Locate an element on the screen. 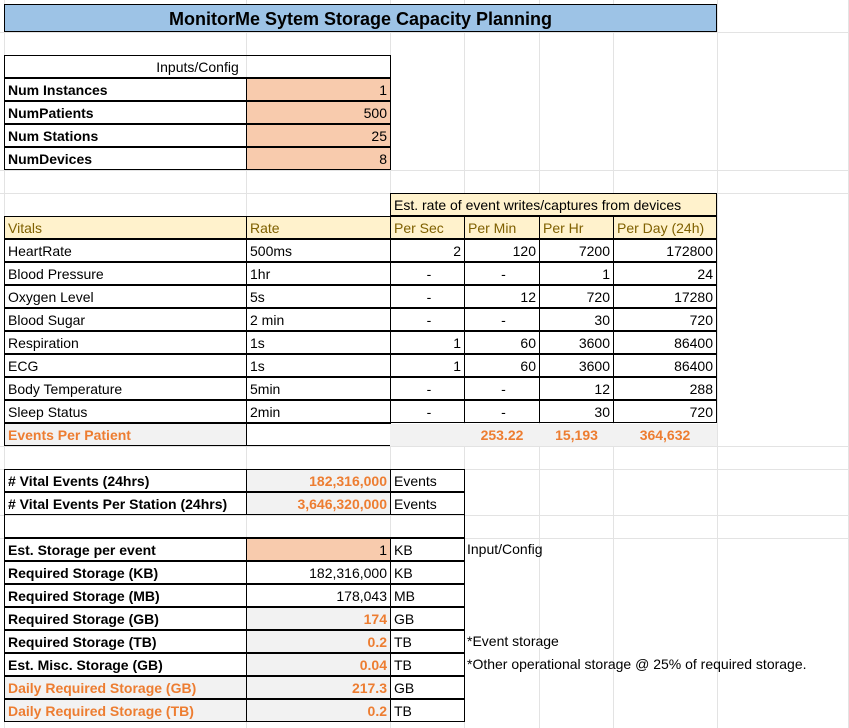  totals-rate-cell is located at coordinates (318, 434).